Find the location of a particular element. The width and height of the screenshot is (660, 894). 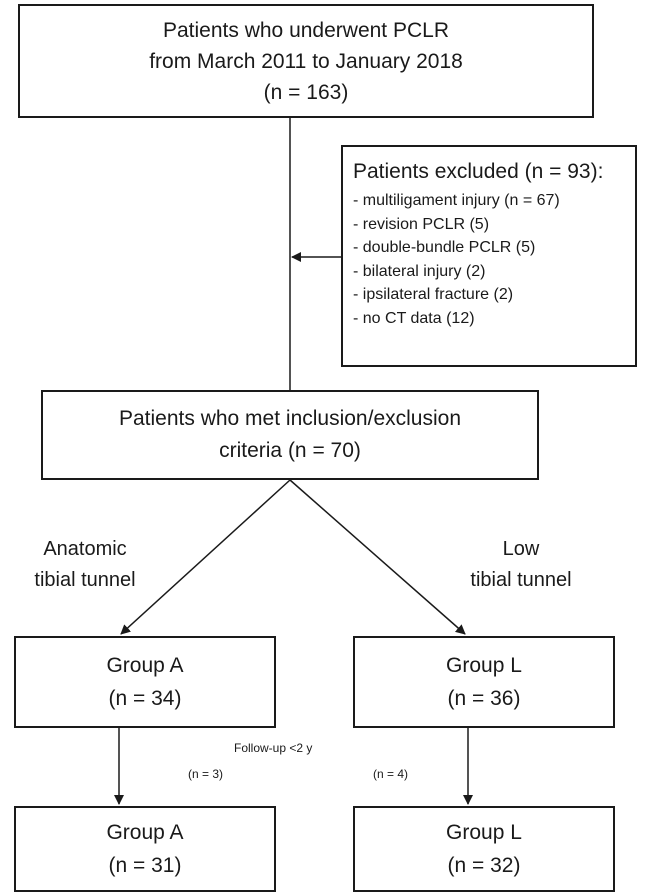

branch-left-line-1: Anatomic is located at coordinates (85, 549).